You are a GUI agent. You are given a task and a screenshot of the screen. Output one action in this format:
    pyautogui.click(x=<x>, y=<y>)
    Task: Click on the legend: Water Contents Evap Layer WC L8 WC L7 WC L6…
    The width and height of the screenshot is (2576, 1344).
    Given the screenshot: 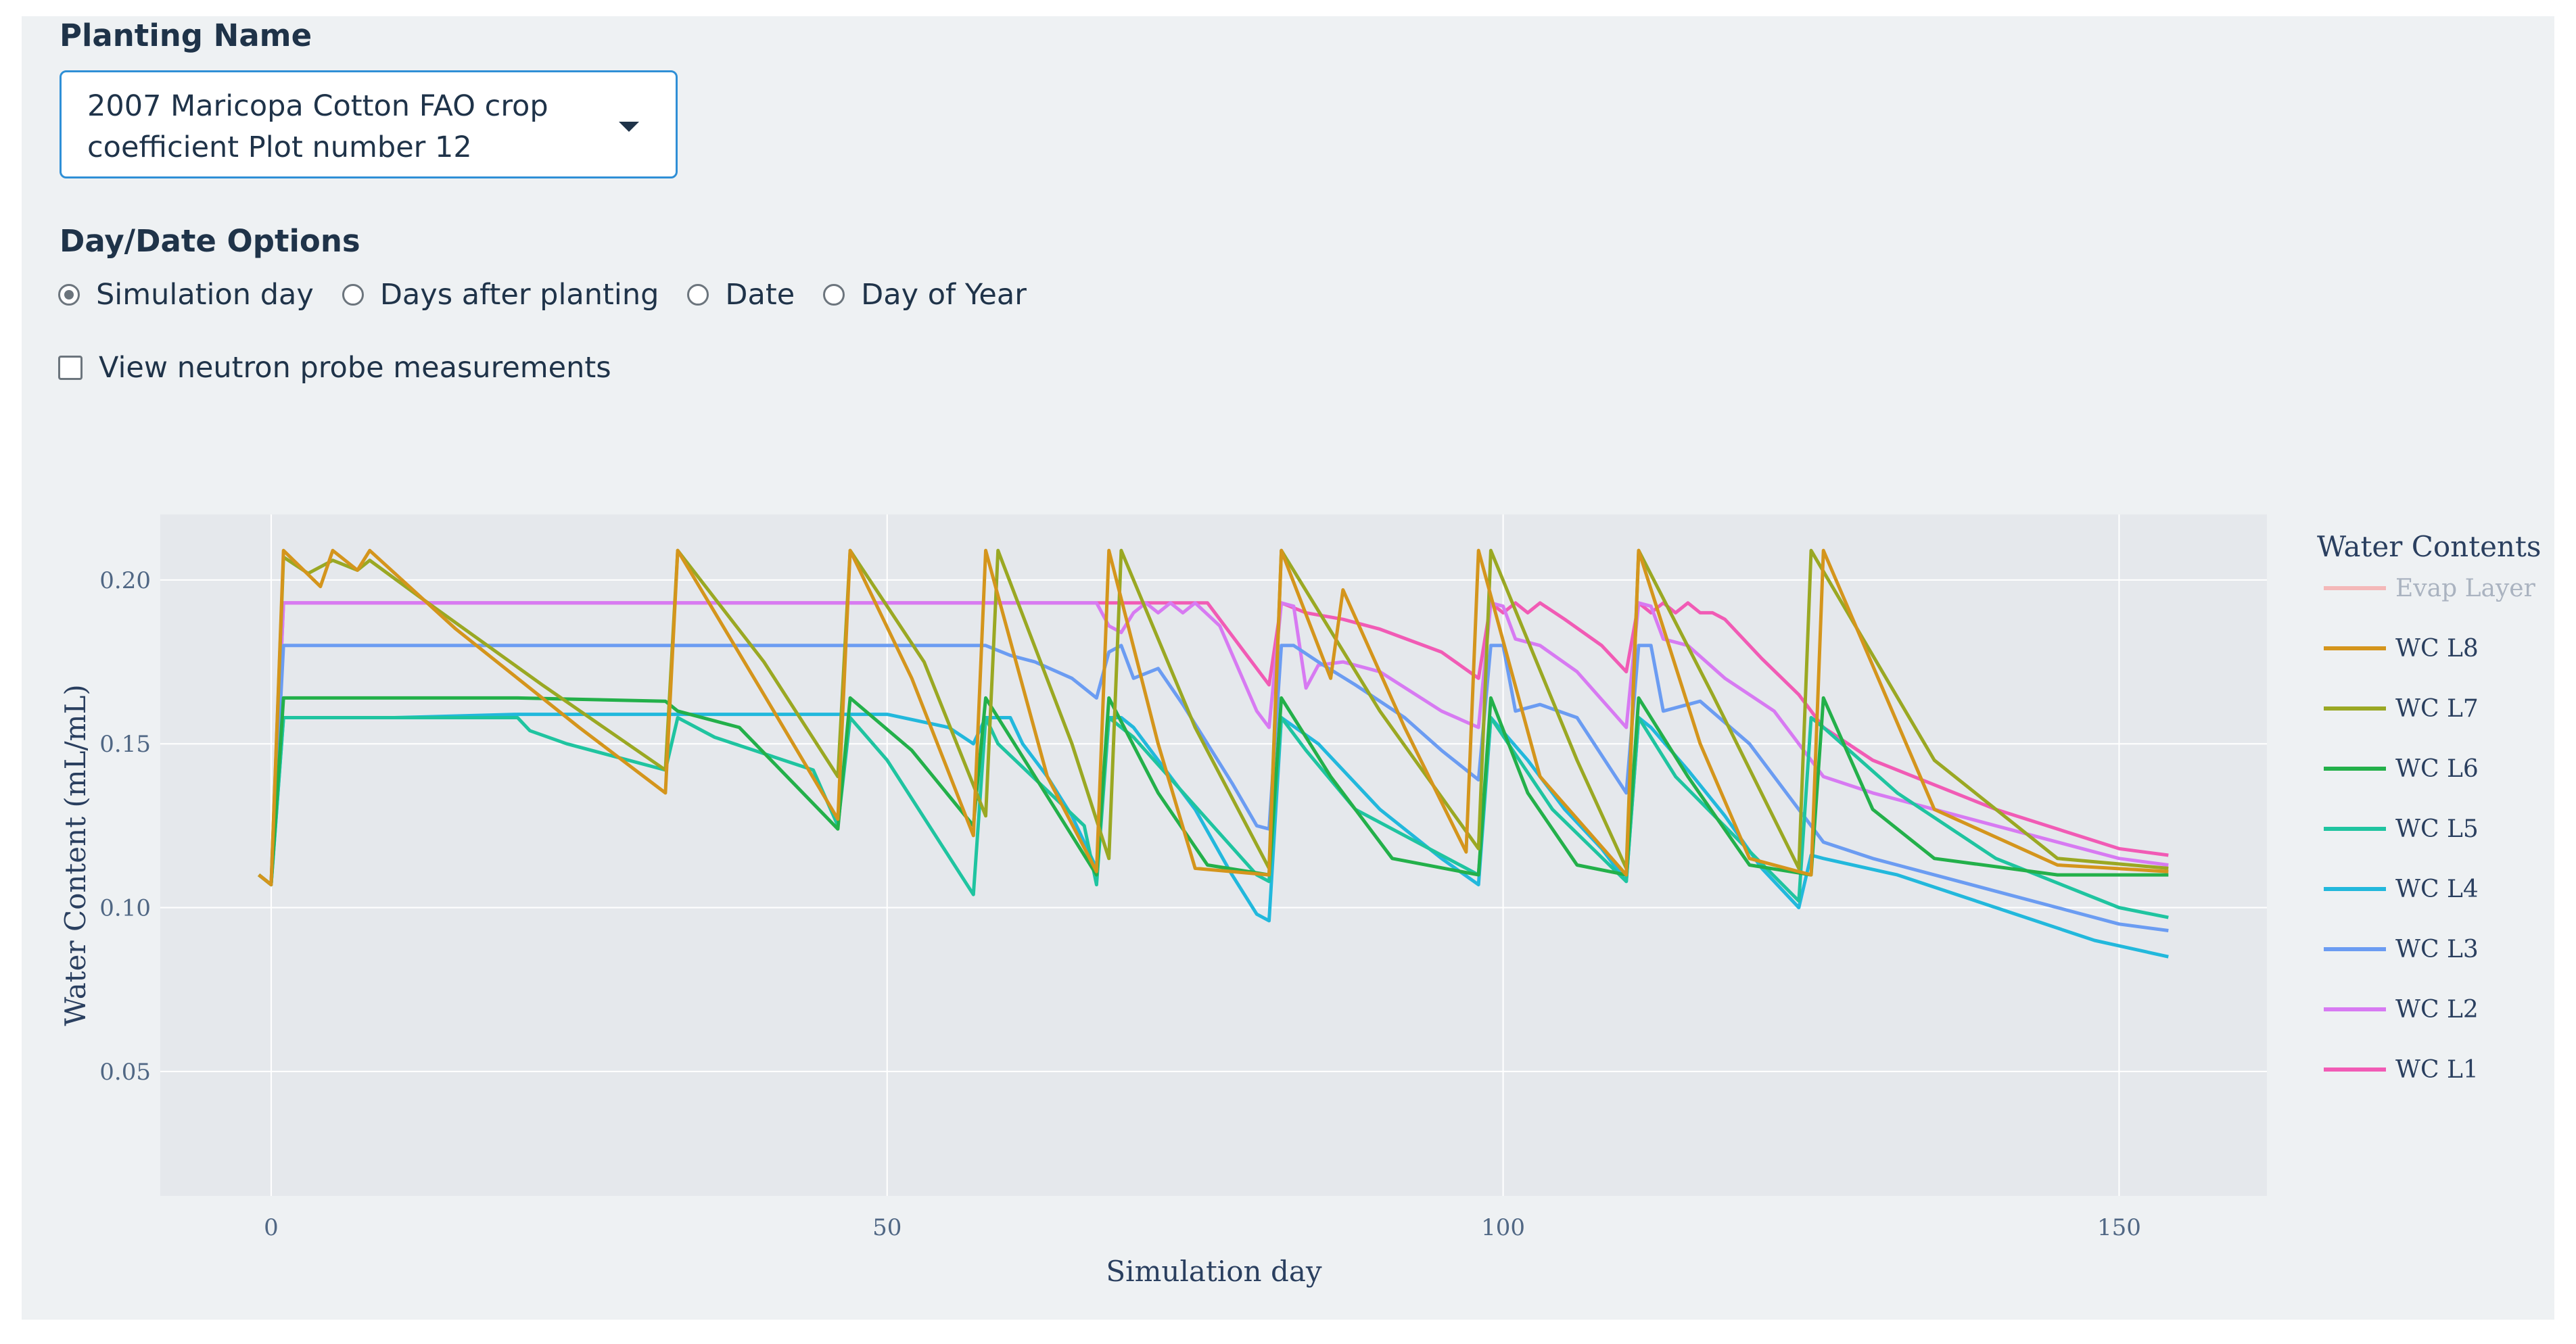 What is the action you would take?
    pyautogui.click(x=2429, y=807)
    